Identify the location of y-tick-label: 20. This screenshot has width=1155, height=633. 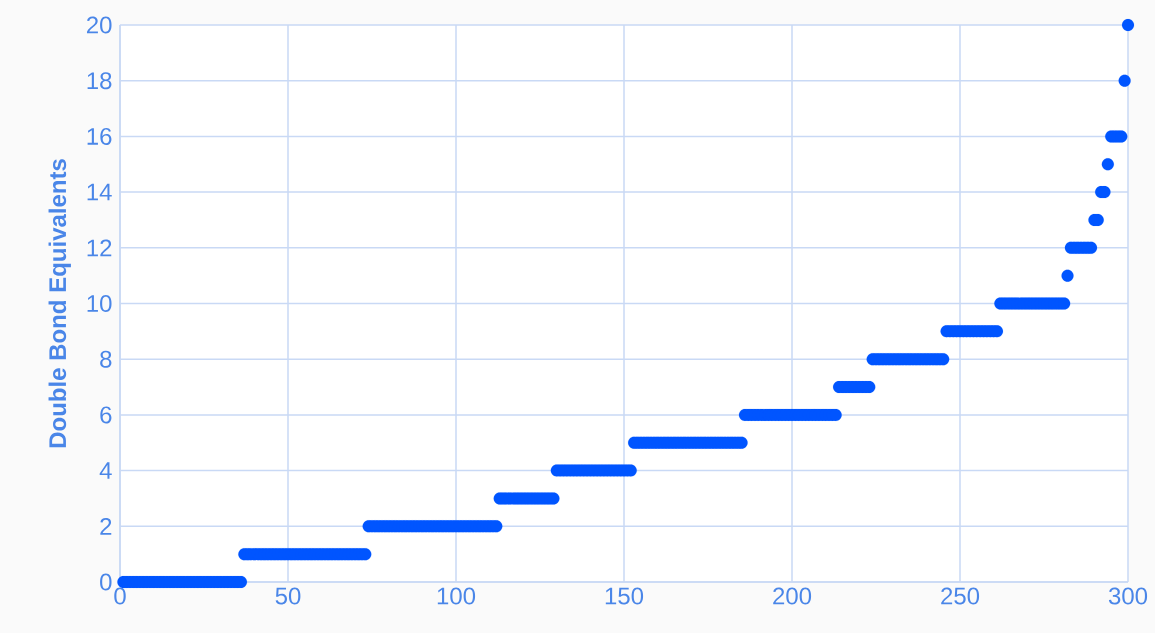
(99, 25).